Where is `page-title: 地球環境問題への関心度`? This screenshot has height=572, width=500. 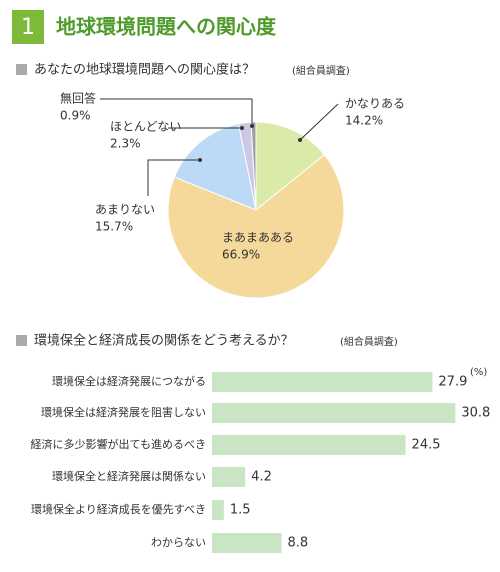 page-title: 地球環境問題への関心度 is located at coordinates (166, 27).